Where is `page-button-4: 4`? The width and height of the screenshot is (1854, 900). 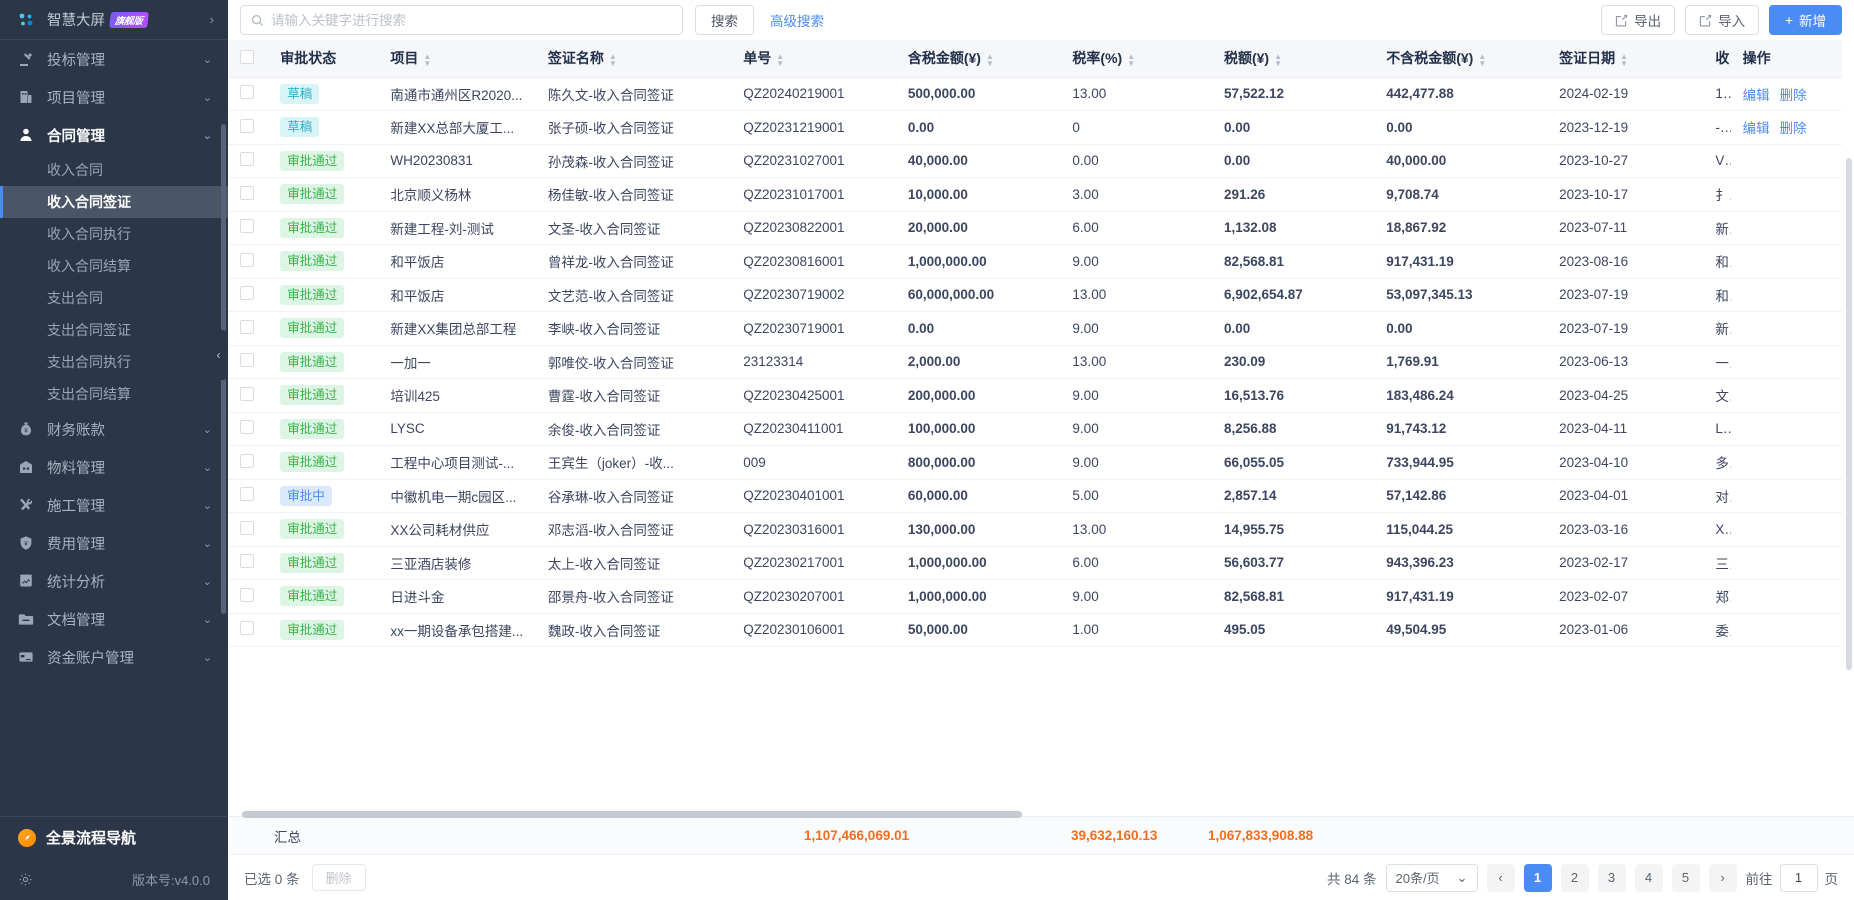
page-button-4: 4 is located at coordinates (1648, 877).